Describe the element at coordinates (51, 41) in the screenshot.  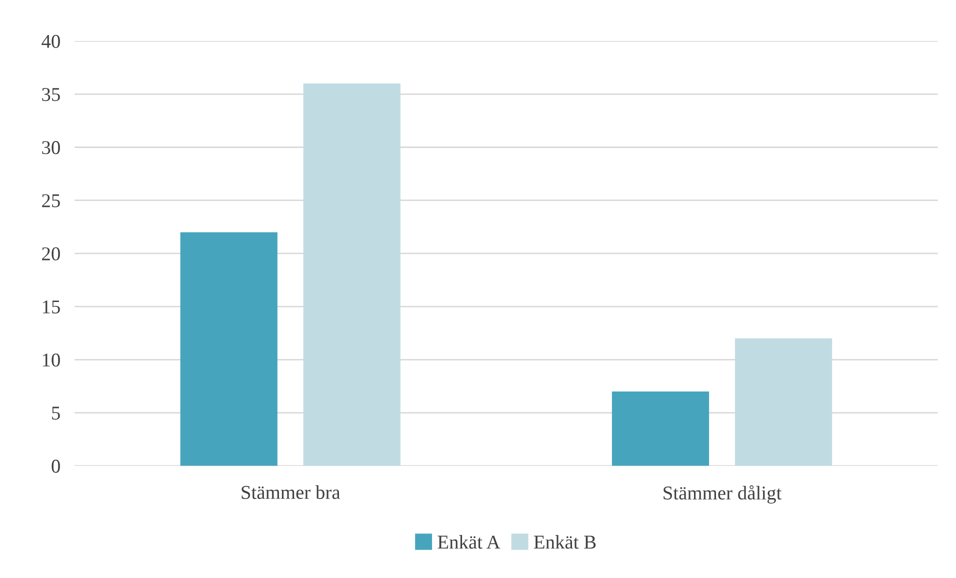
I see `y-tick-label: 40` at that location.